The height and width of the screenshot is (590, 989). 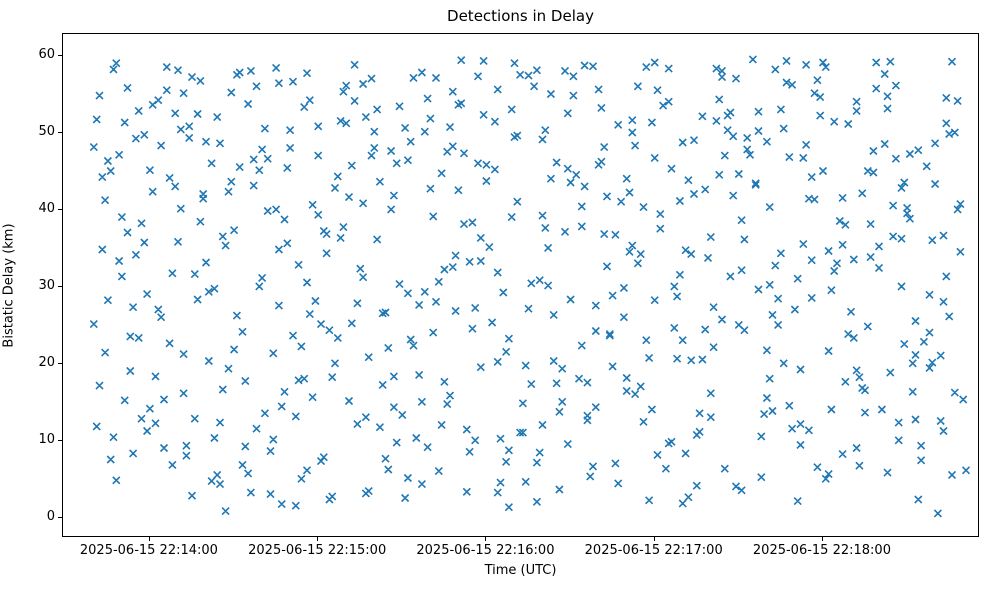 I want to click on y-tick-label: 20, so click(x=46, y=363).